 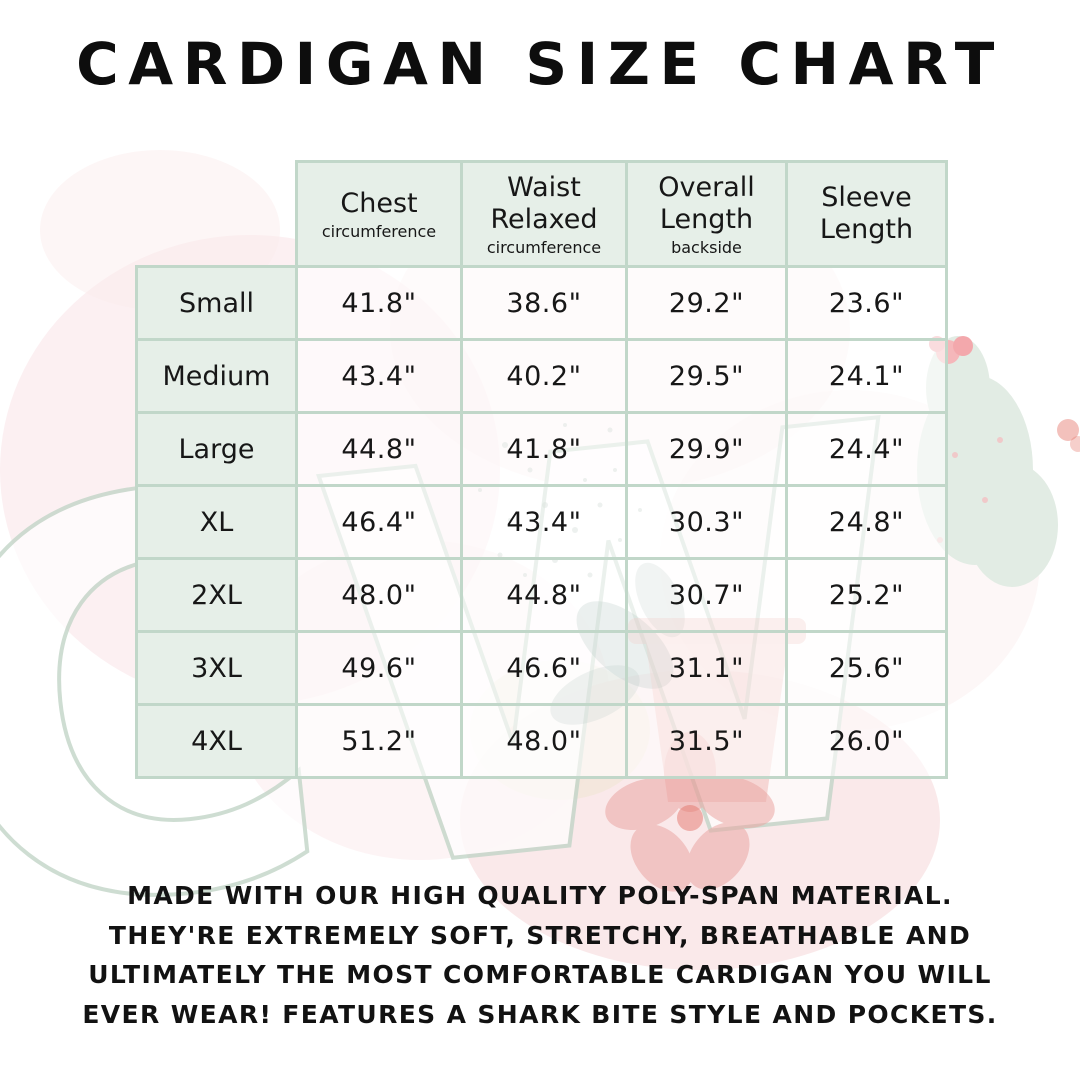 I want to click on column-label: Sleeve Length, so click(x=866, y=213).